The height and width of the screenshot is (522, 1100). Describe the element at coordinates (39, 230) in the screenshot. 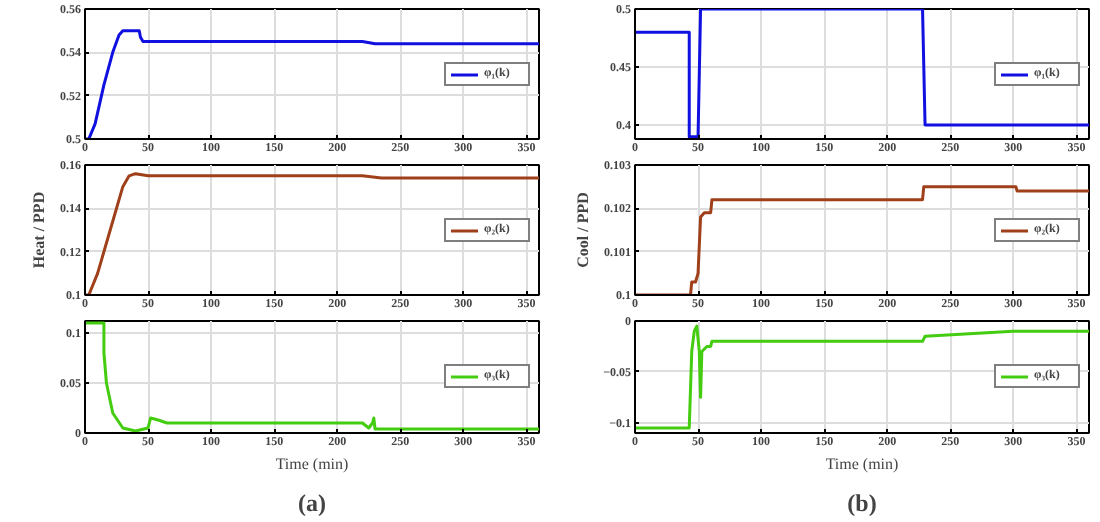

I see `y-axis-title: Heat / PPD` at that location.